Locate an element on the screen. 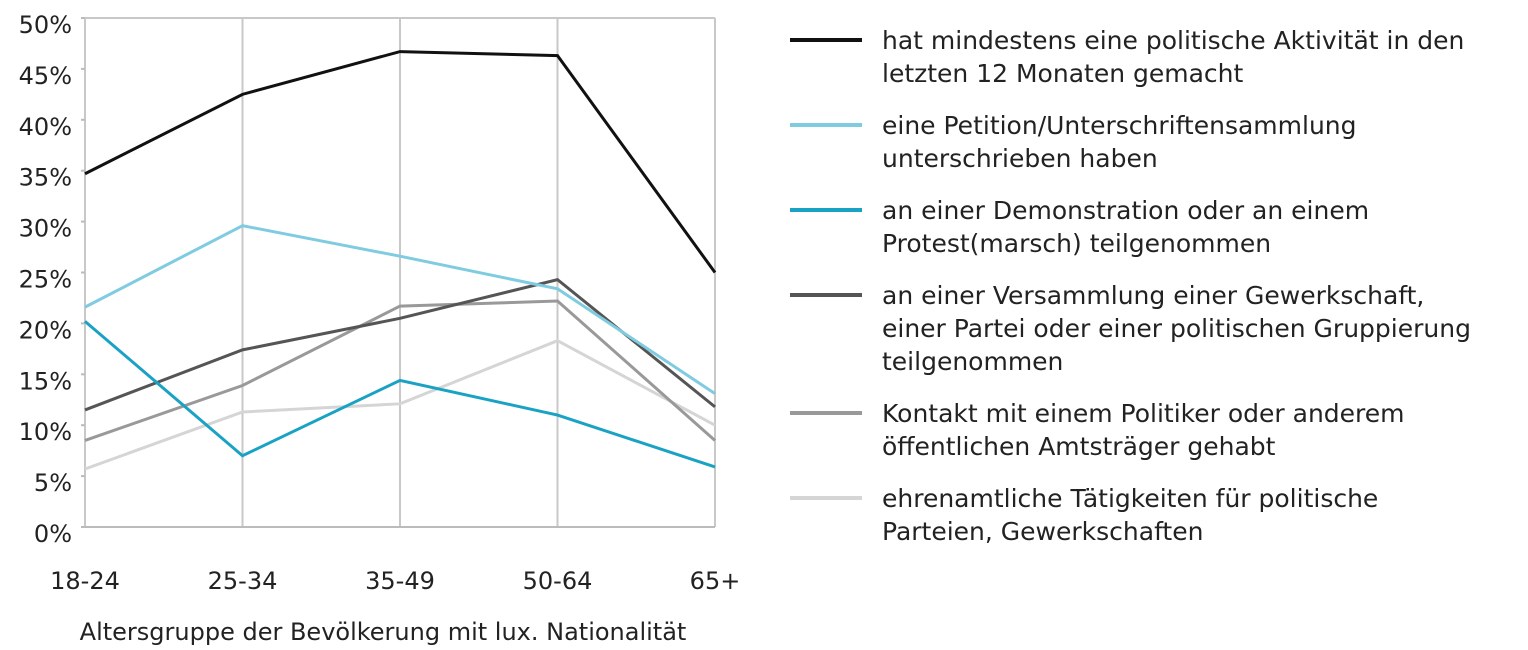 This screenshot has width=1528, height=650. x-tick-label: 18-24 is located at coordinates (85, 581).